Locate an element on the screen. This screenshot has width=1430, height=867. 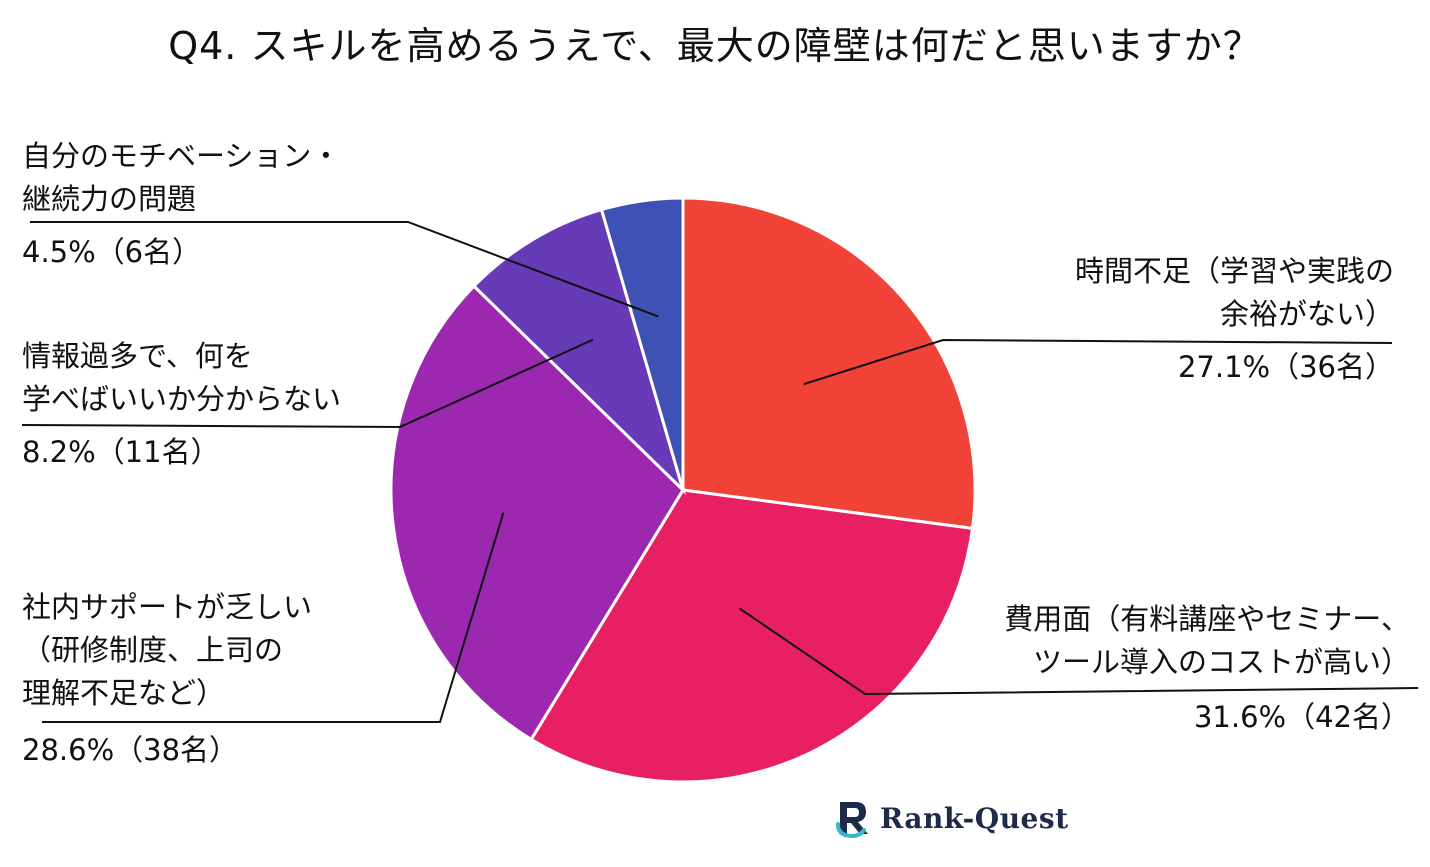
slice-percent-label: 31.6%（42名） is located at coordinates (1301, 717).